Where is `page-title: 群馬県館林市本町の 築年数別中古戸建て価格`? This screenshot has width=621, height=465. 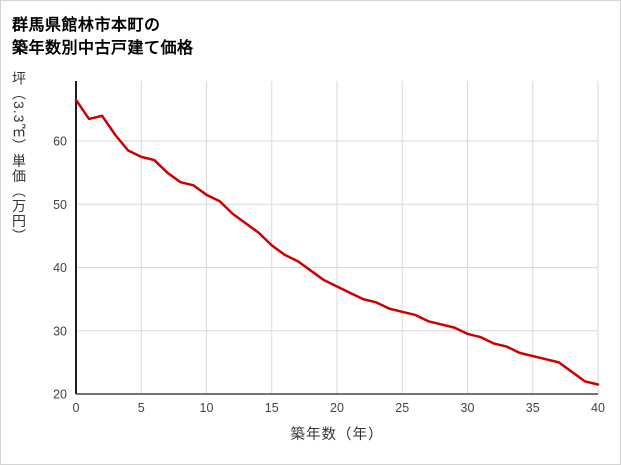
page-title: 群馬県館林市本町の 築年数別中古戸建て価格 is located at coordinates (310, 30).